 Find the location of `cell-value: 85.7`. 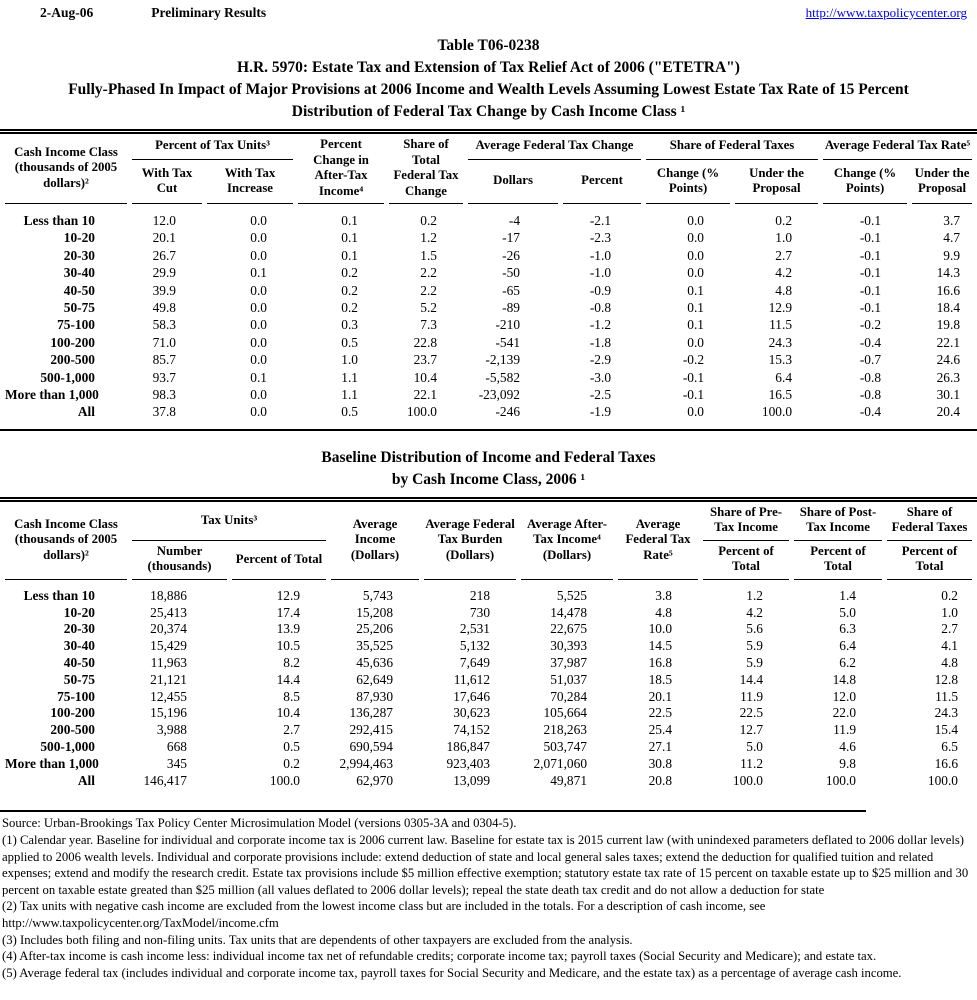

cell-value: 85.7 is located at coordinates (164, 360).